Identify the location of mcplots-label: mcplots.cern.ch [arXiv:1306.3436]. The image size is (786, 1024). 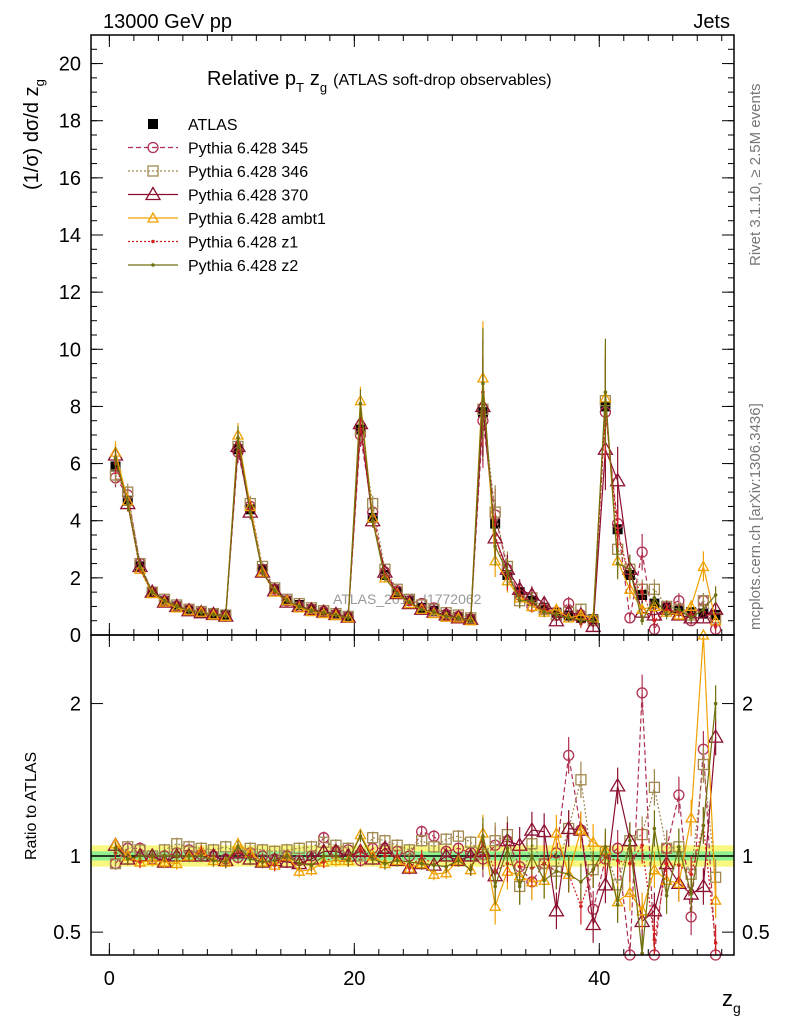
(755, 516).